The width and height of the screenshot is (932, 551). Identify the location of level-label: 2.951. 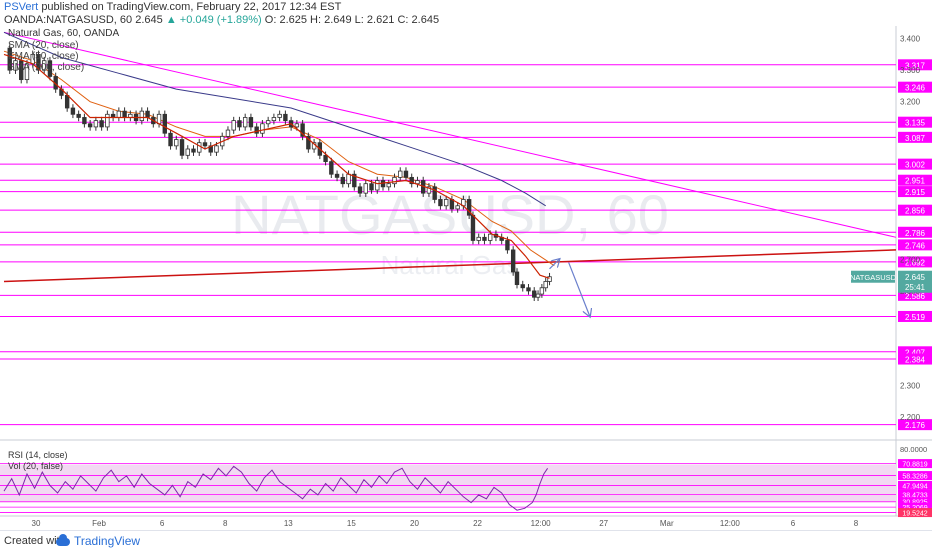
(915, 181).